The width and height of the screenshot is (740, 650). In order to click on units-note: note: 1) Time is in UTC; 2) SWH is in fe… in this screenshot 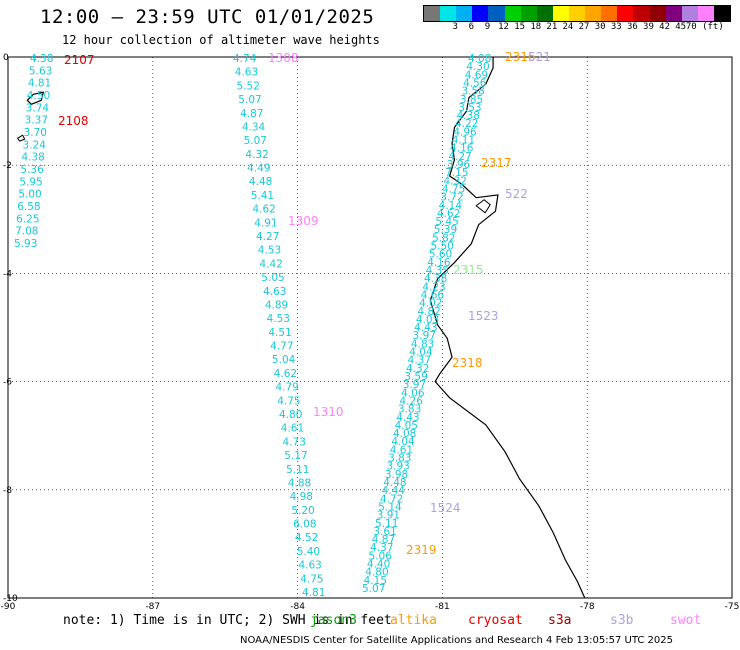, I will do `click(227, 620)`.